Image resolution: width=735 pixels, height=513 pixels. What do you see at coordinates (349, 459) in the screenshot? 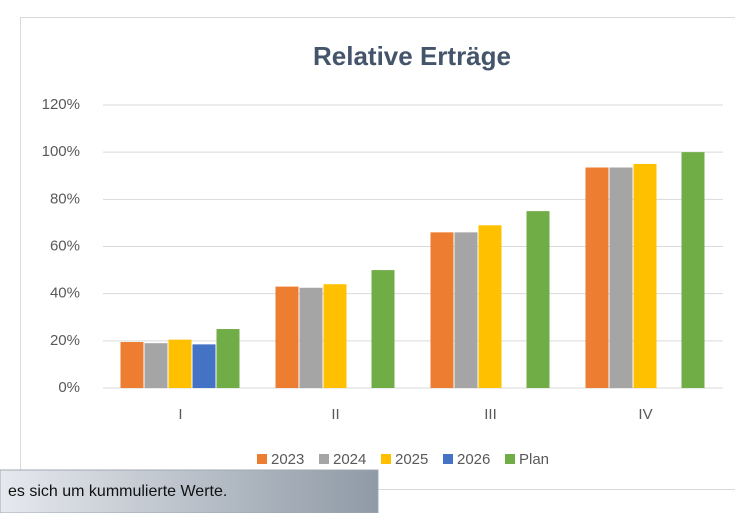
I see `legend-label: 2024` at bounding box center [349, 459].